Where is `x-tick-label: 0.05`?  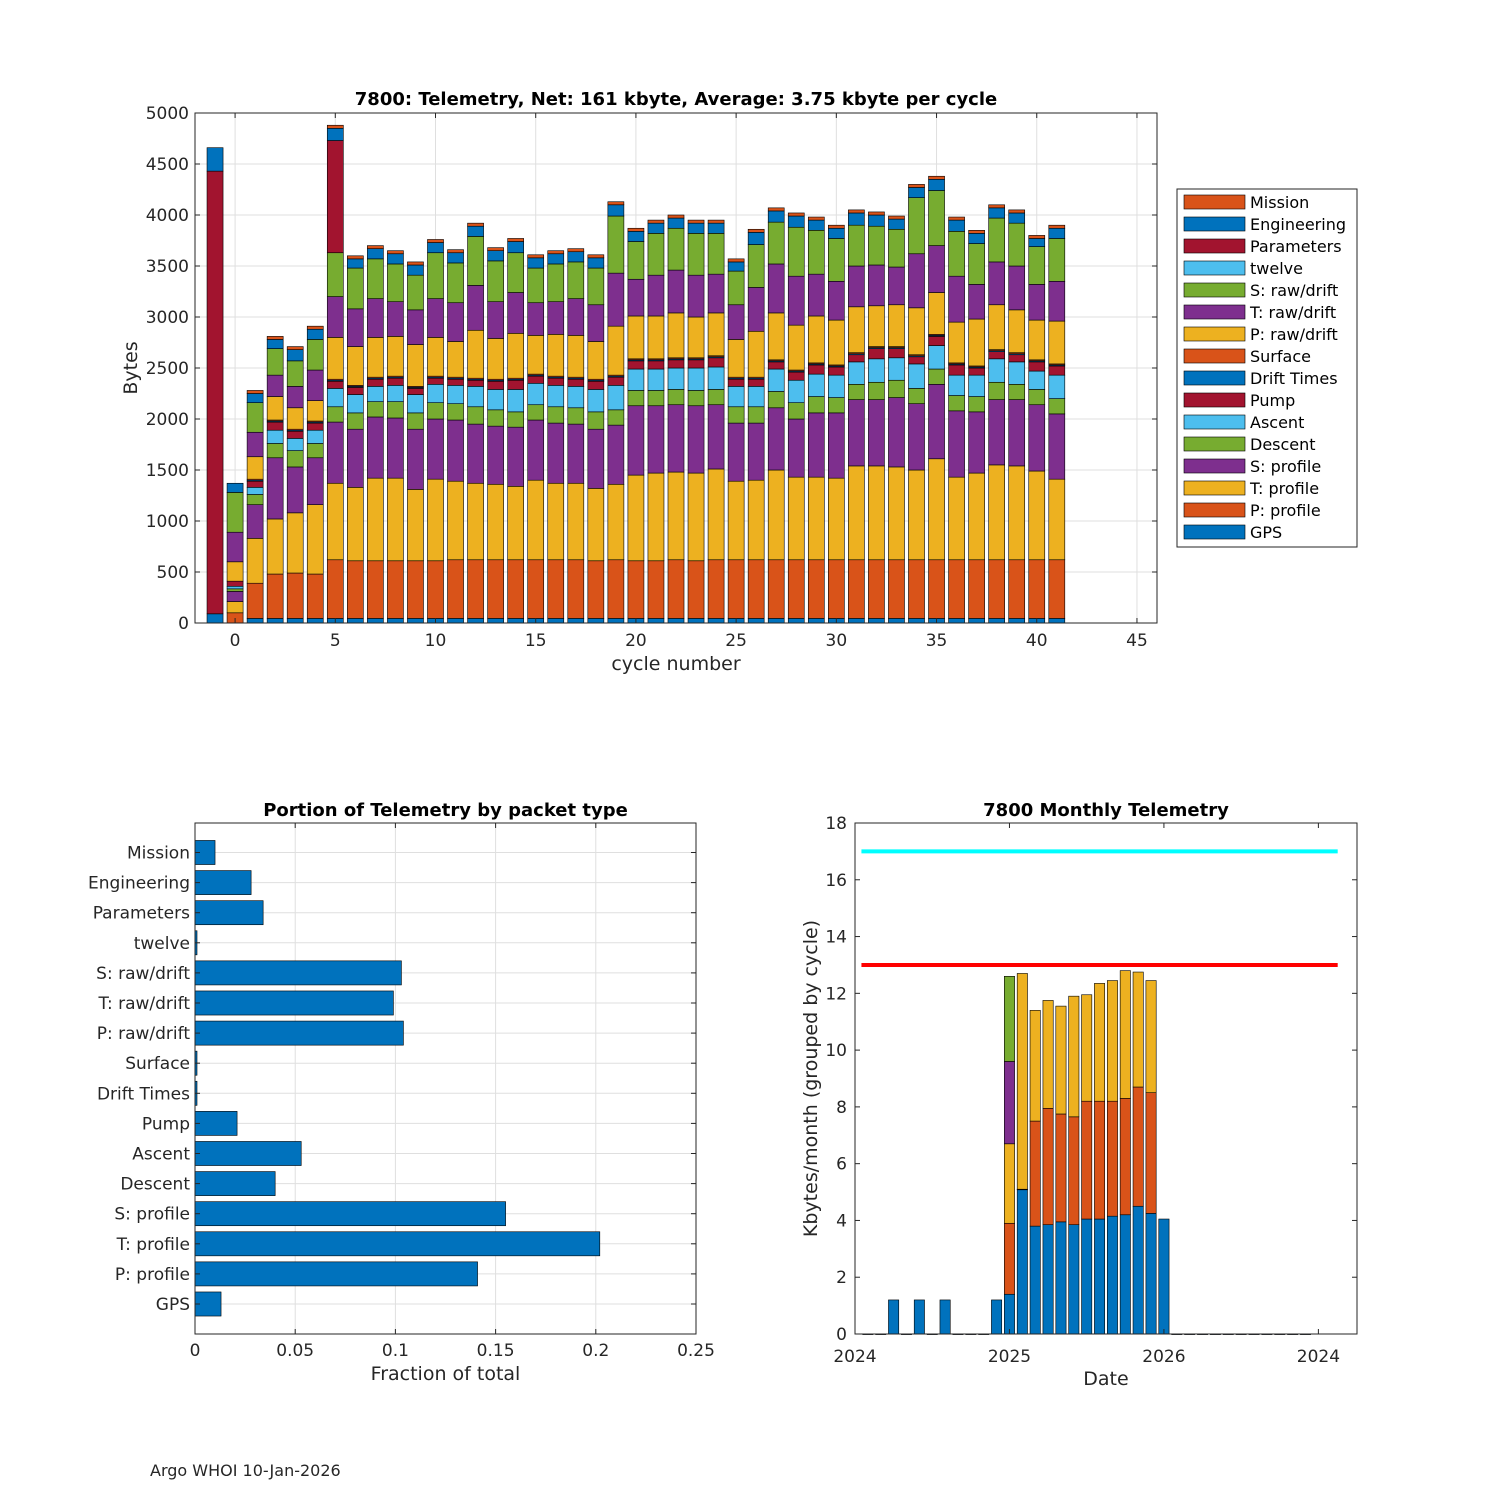 x-tick-label: 0.05 is located at coordinates (295, 1351).